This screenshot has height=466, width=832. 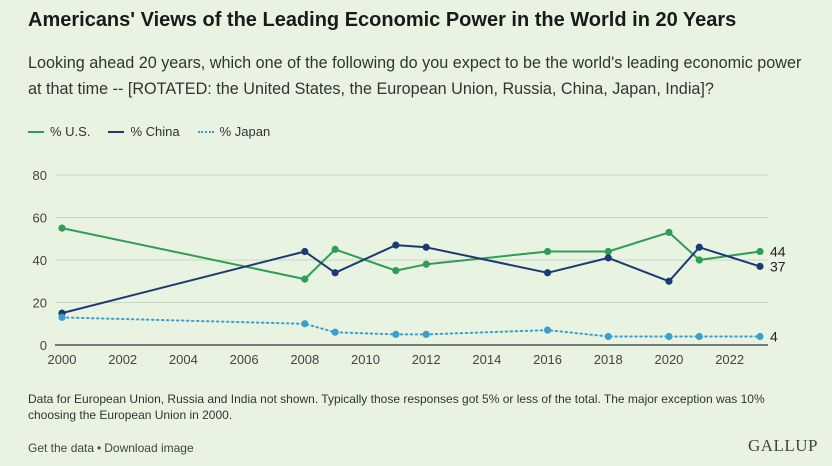 I want to click on series-line-china, so click(x=411, y=279).